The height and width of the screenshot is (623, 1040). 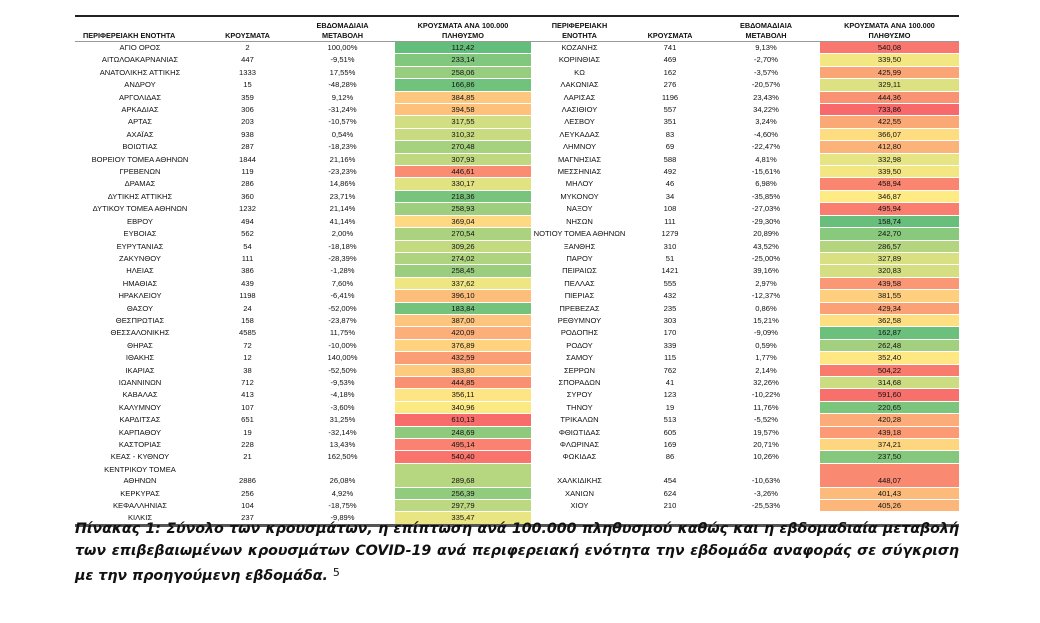 What do you see at coordinates (889, 29) in the screenshot?
I see `header-per-100k-right: ΚΡΟΥΣΜΑΤΑ ΑΝΑ 100.000 ΠΛΗΘΥΣΜΟ` at bounding box center [889, 29].